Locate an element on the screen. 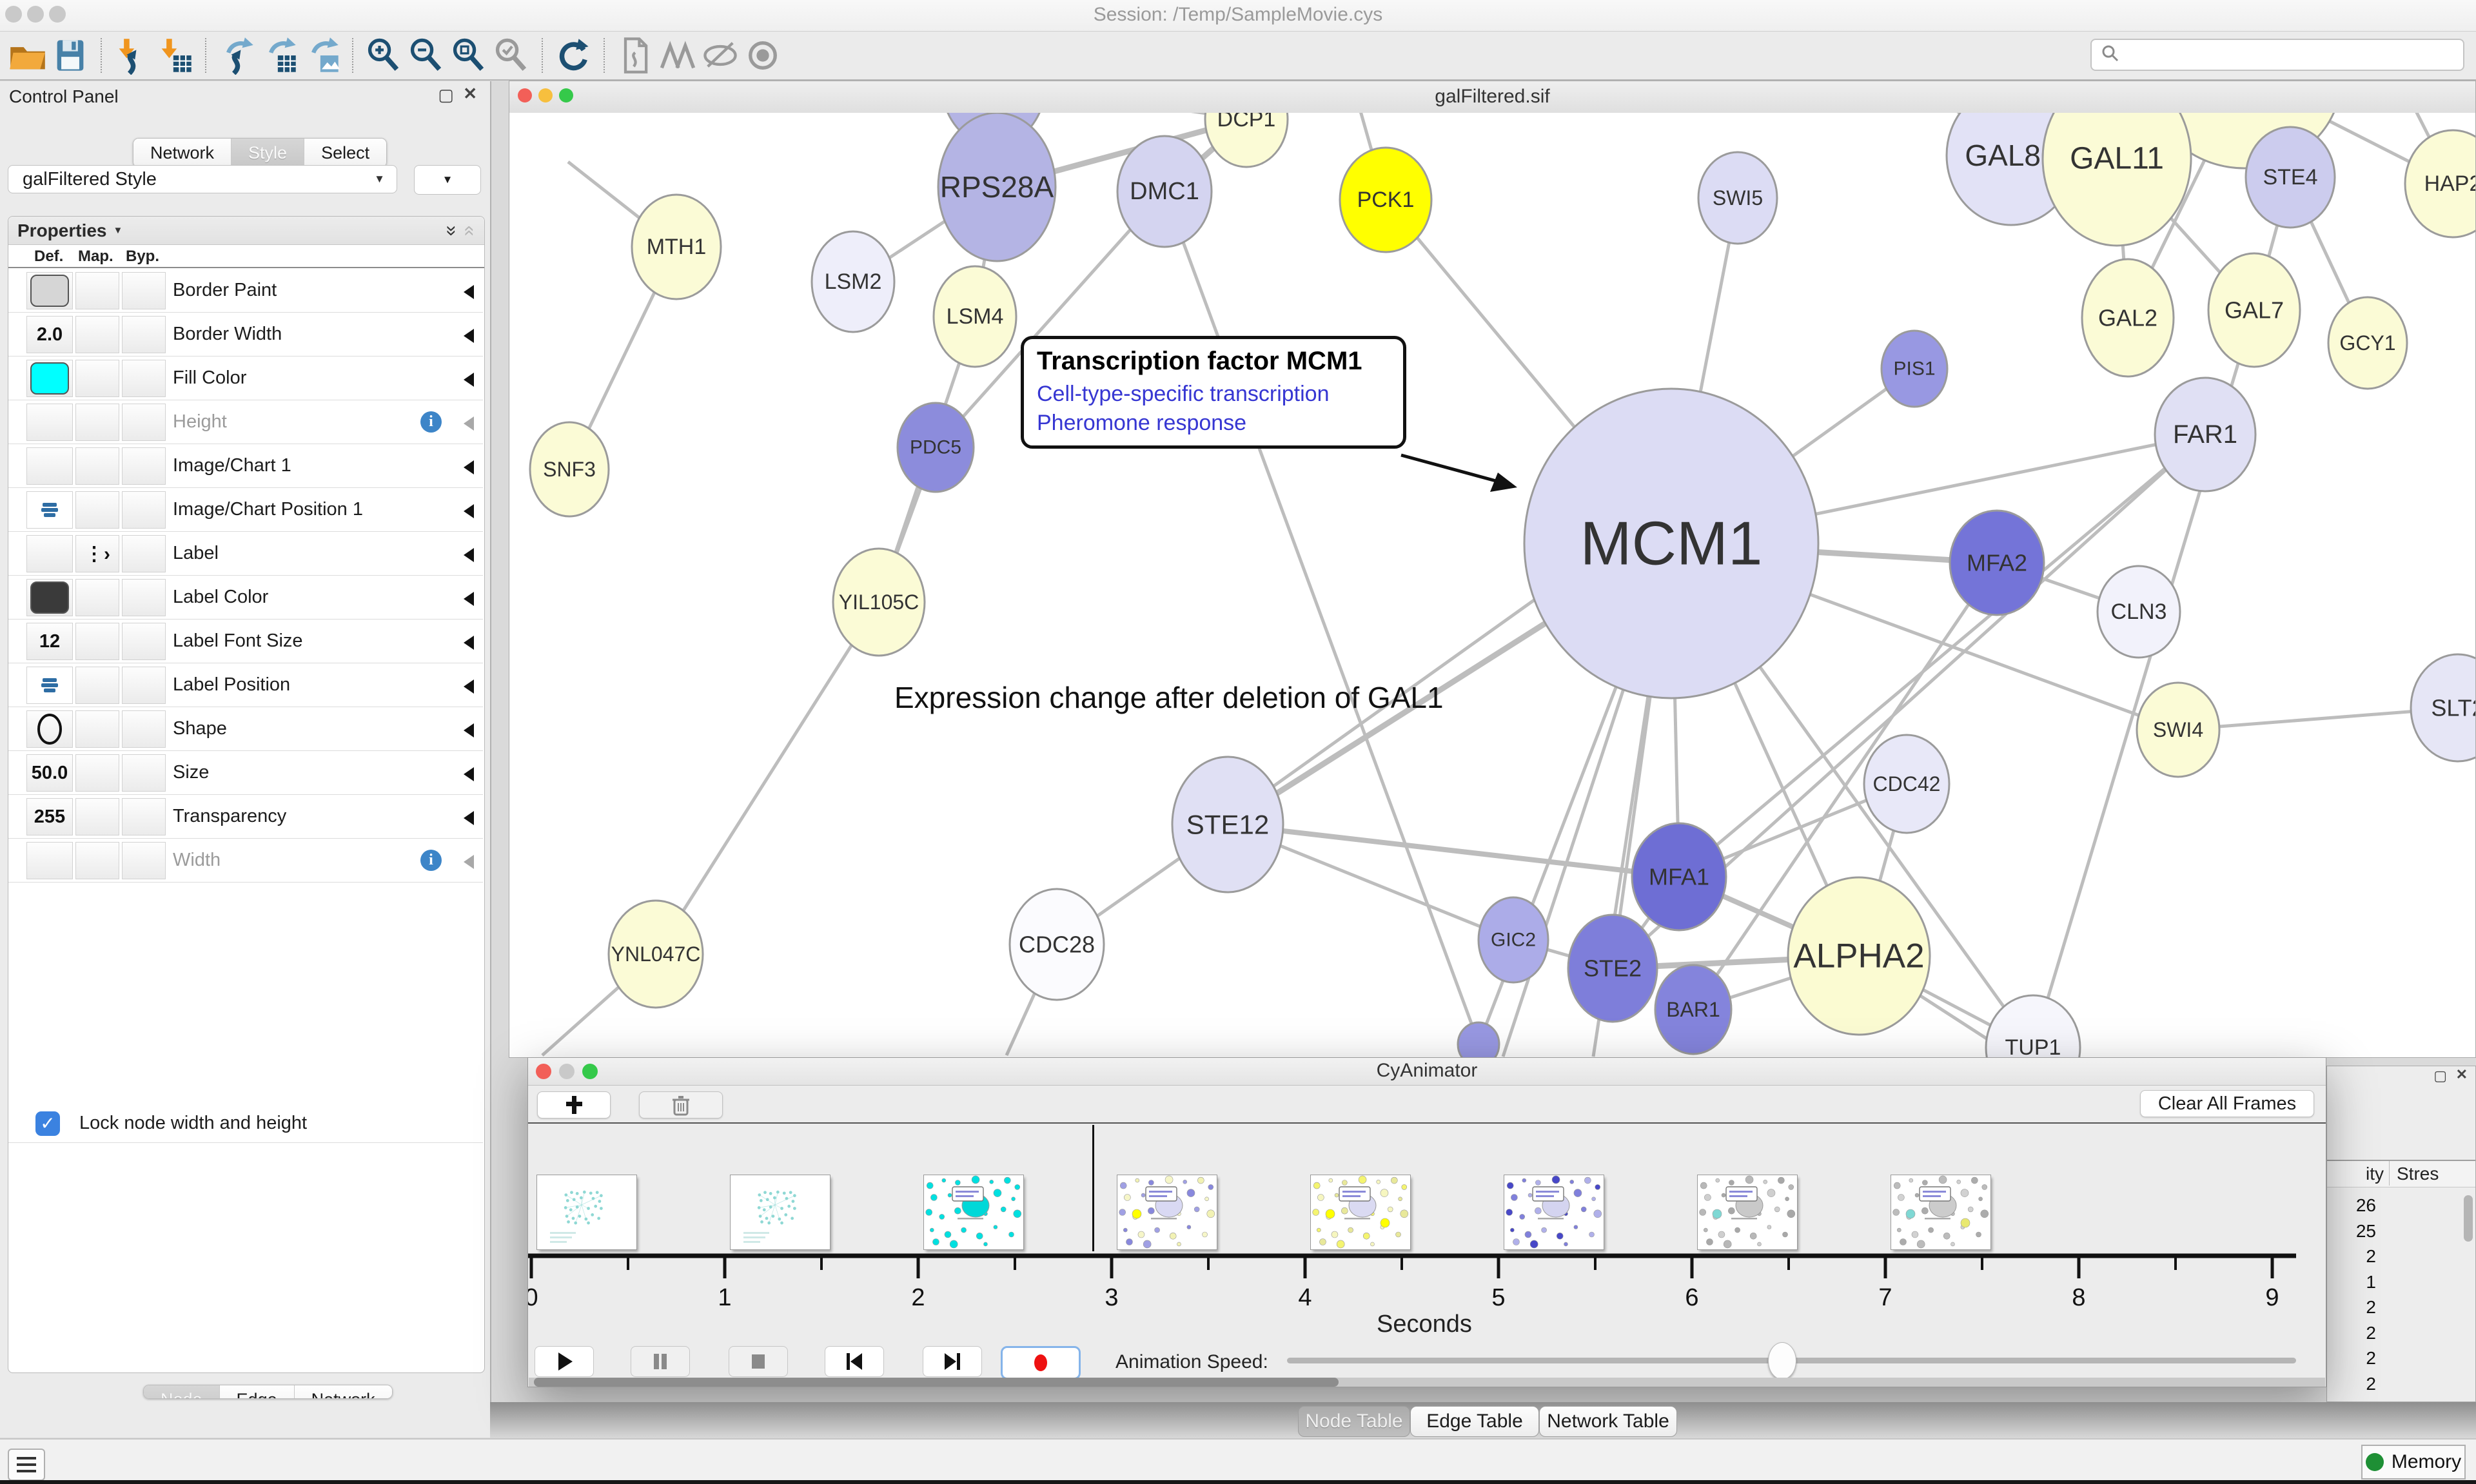 The width and height of the screenshot is (2476, 1484). node-GCY1 is located at coordinates (2367, 343).